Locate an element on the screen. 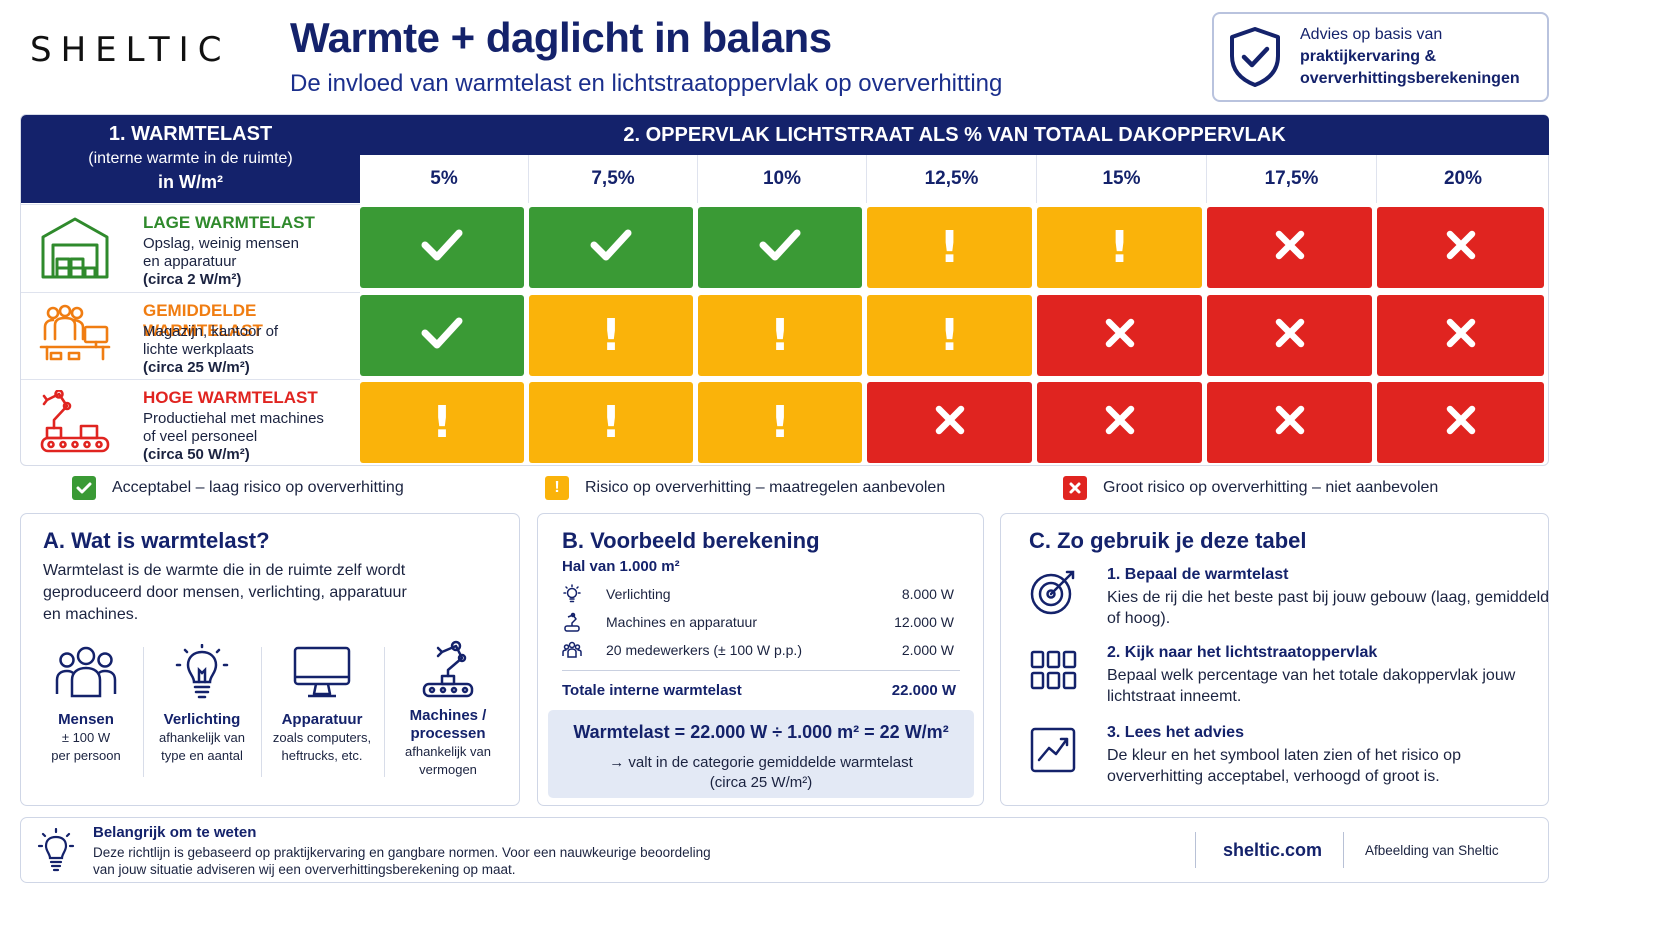 The image size is (1672, 941). image-credit: Afbeelding van Sheltic is located at coordinates (1432, 850).